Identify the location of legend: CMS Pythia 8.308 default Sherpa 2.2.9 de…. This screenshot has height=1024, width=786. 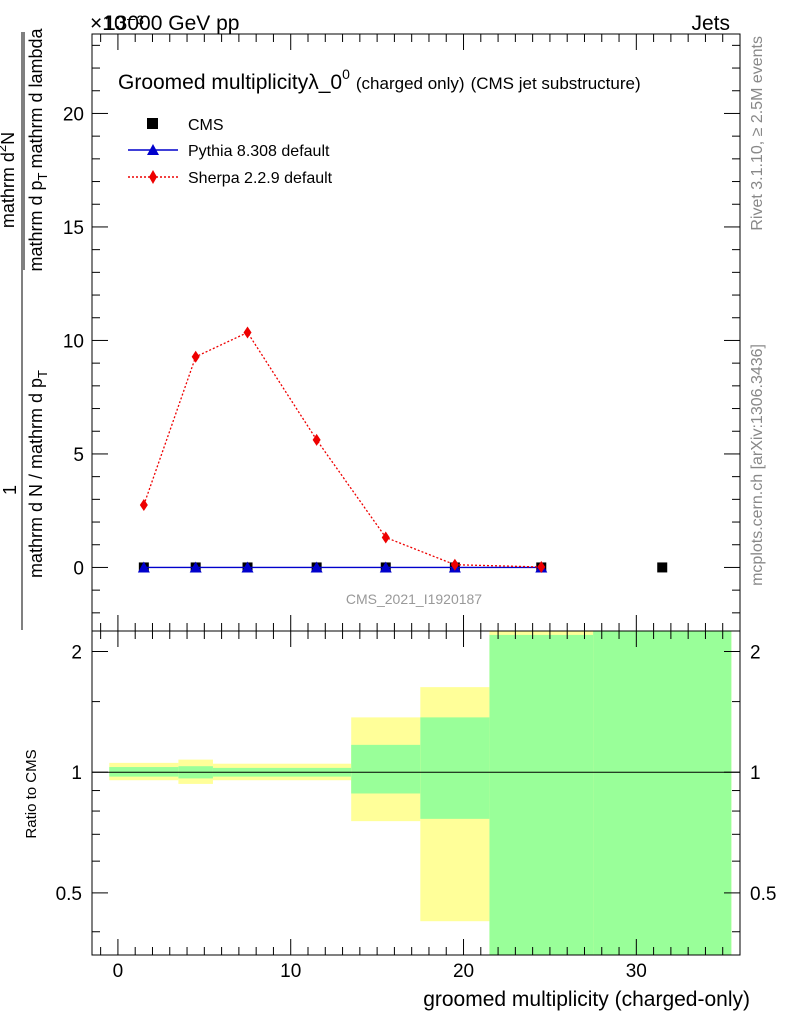
(230, 152).